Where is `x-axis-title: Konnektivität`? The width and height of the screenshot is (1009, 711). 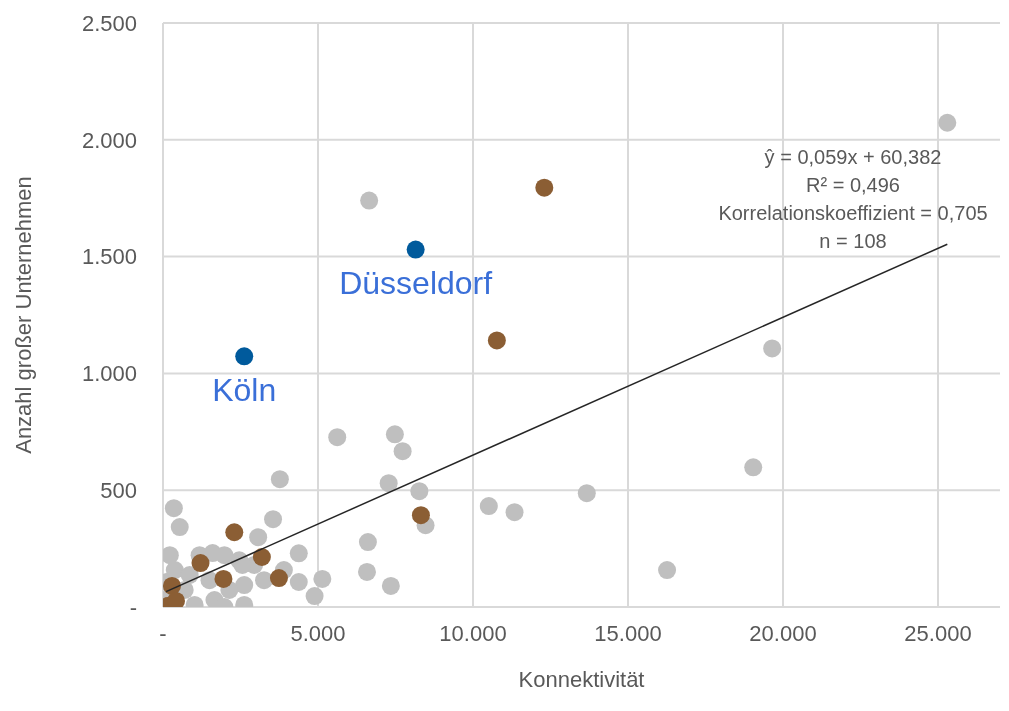
x-axis-title: Konnektivität is located at coordinates (581, 679).